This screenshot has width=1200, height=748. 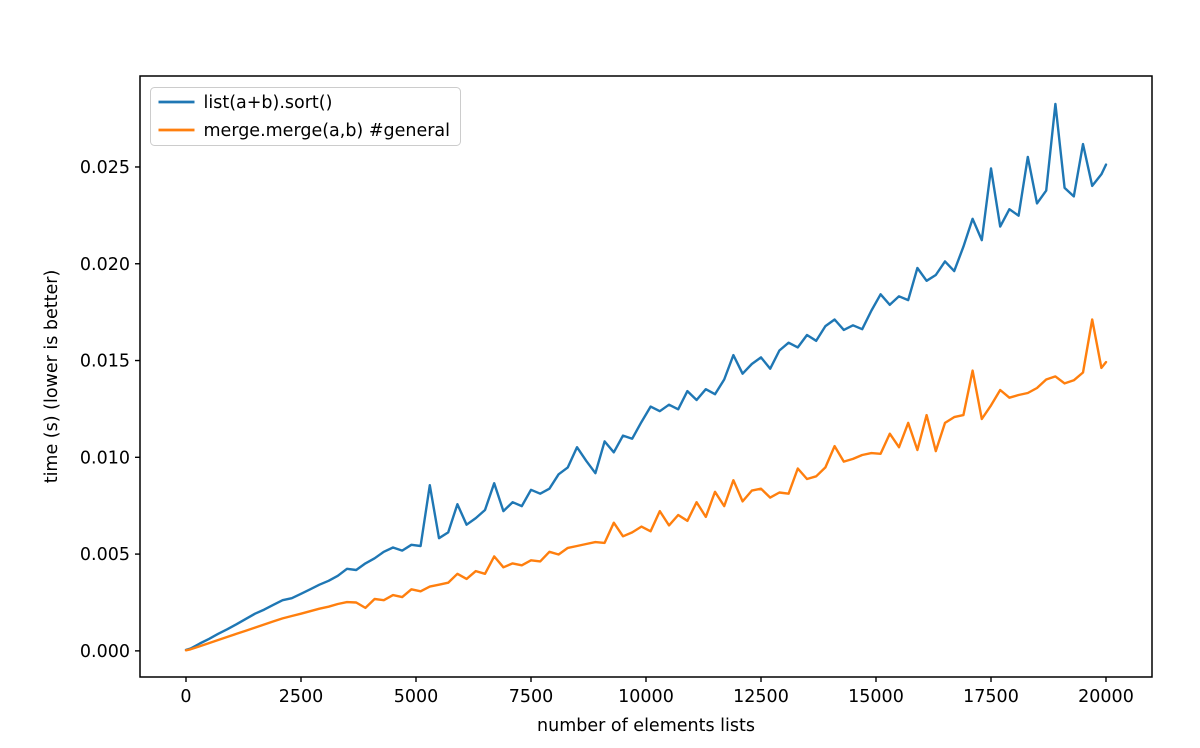 What do you see at coordinates (52, 377) in the screenshot?
I see `y-axis-label: time (s) (lower is better)` at bounding box center [52, 377].